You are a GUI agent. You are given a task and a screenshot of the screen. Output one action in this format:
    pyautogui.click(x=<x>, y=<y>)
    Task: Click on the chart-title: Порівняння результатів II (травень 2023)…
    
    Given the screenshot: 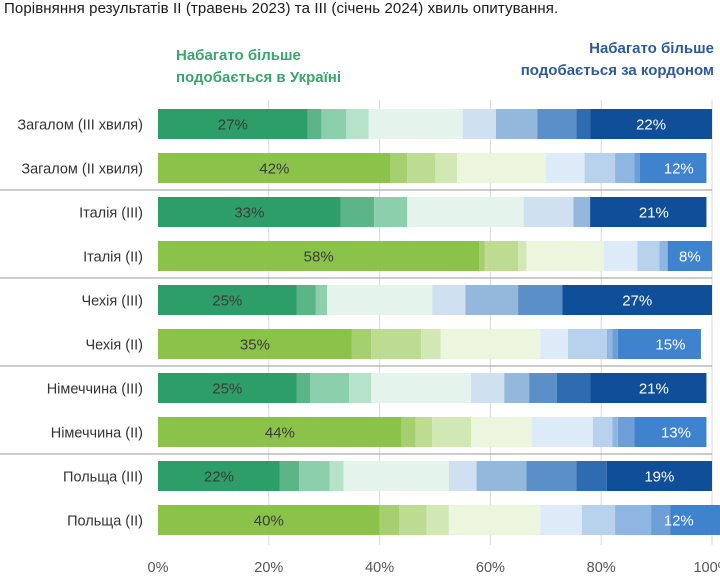 What is the action you would take?
    pyautogui.click(x=281, y=8)
    